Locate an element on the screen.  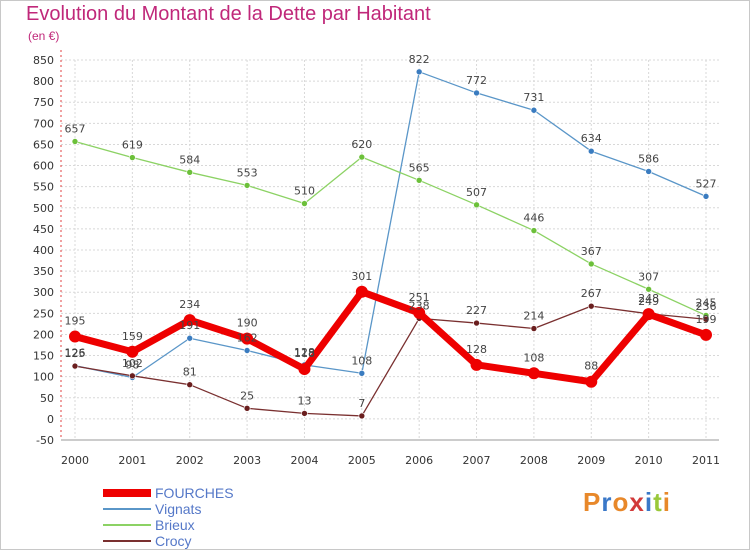
data-label-fourches: 301 is located at coordinates (361, 276).